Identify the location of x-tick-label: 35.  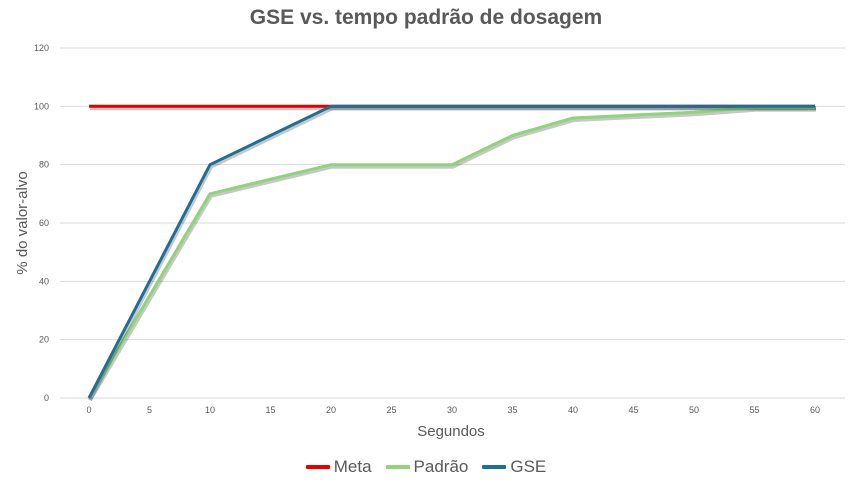
(512, 410).